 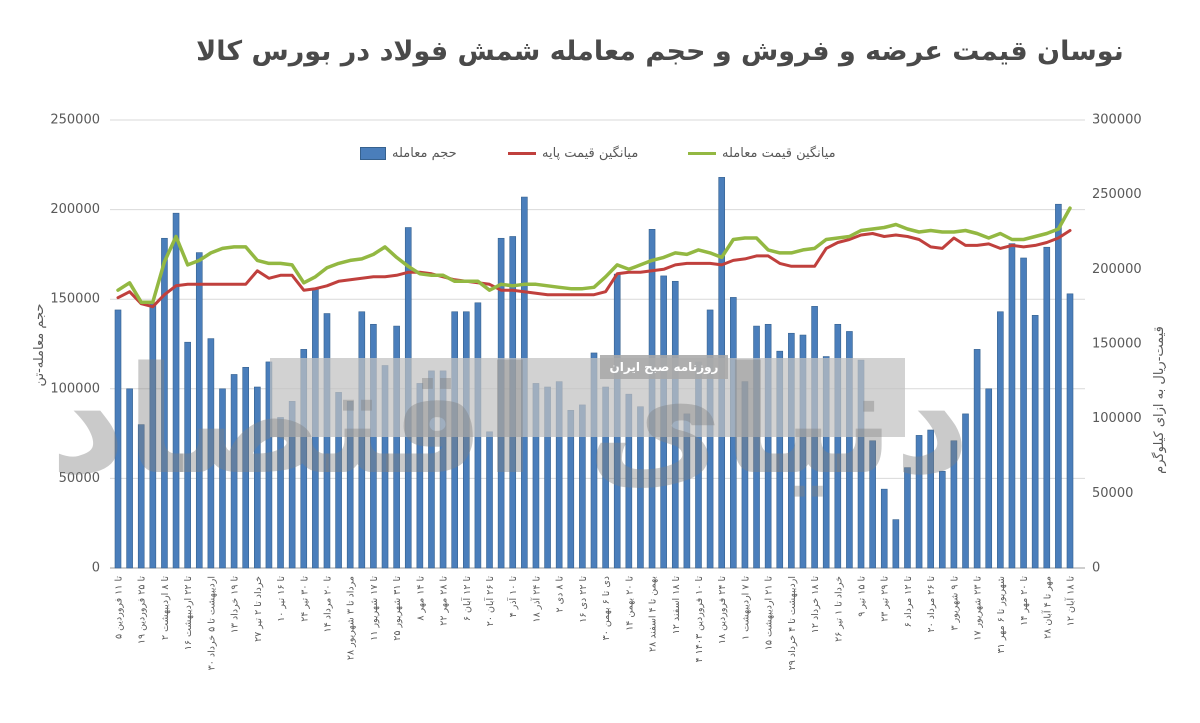 I want to click on x-axis-tick-label: ۳۱ شهریور تا ۶ مهر, so click(x=1001, y=614).